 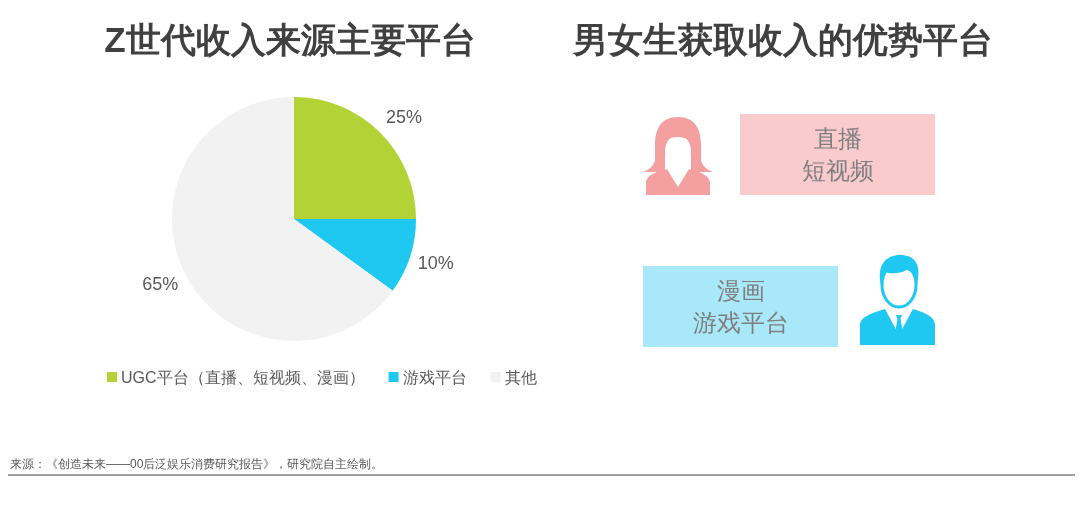 I want to click on text: 漫画, so click(x=740, y=290).